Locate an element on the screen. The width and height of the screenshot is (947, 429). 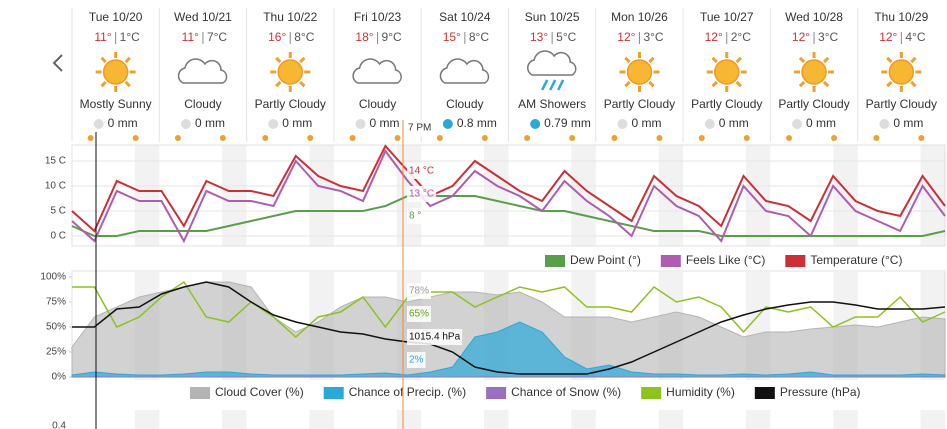
cursor-value: 78% is located at coordinates (419, 291).